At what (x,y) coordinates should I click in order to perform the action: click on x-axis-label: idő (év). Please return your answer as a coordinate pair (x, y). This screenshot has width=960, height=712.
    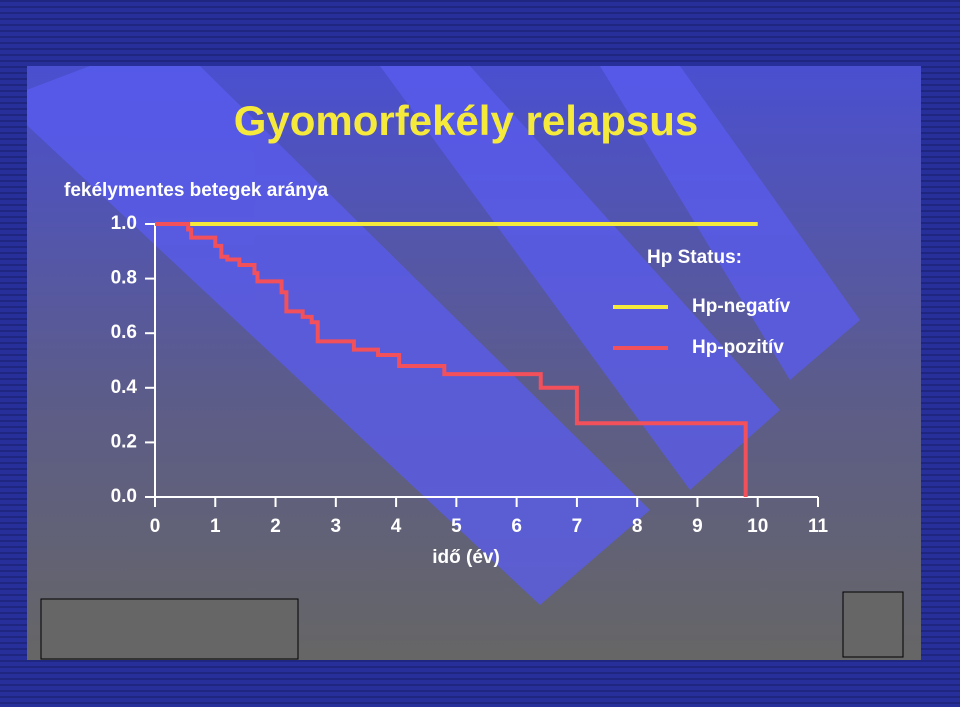
    Looking at the image, I should click on (466, 557).